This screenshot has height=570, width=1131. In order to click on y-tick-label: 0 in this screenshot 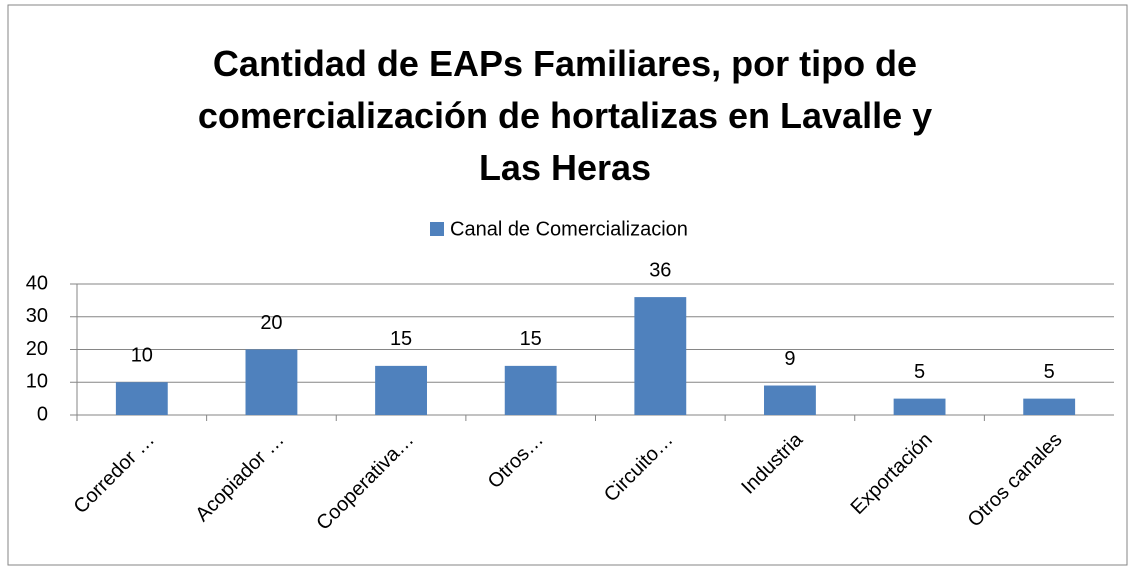, I will do `click(42, 414)`.